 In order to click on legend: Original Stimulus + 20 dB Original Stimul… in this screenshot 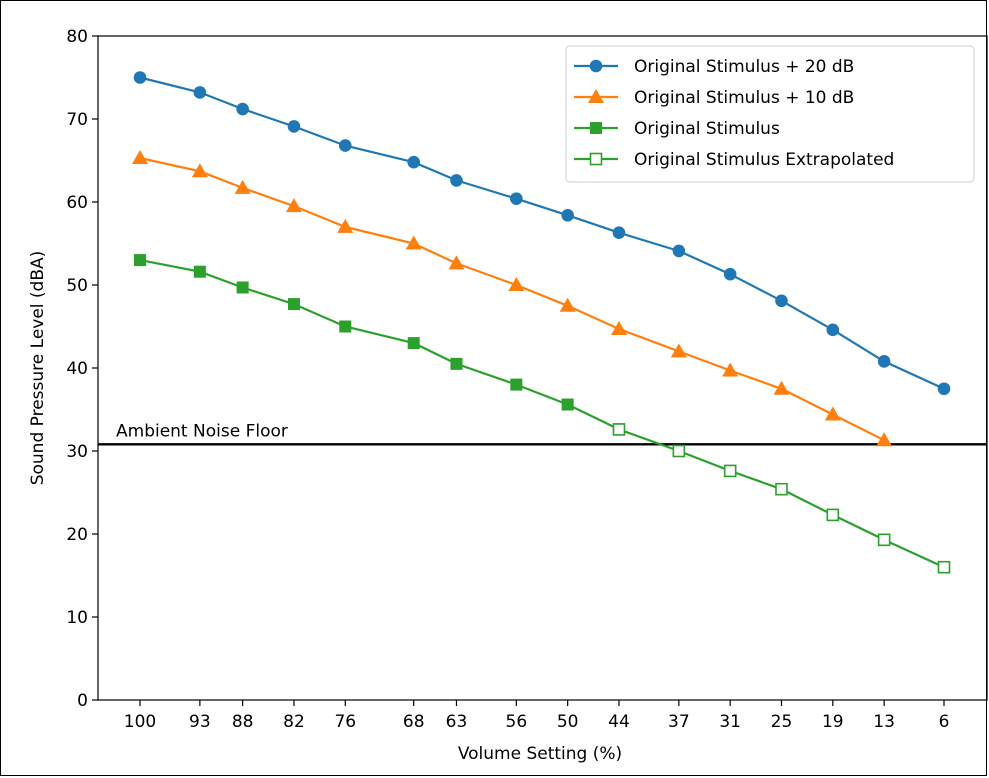, I will do `click(770, 114)`.